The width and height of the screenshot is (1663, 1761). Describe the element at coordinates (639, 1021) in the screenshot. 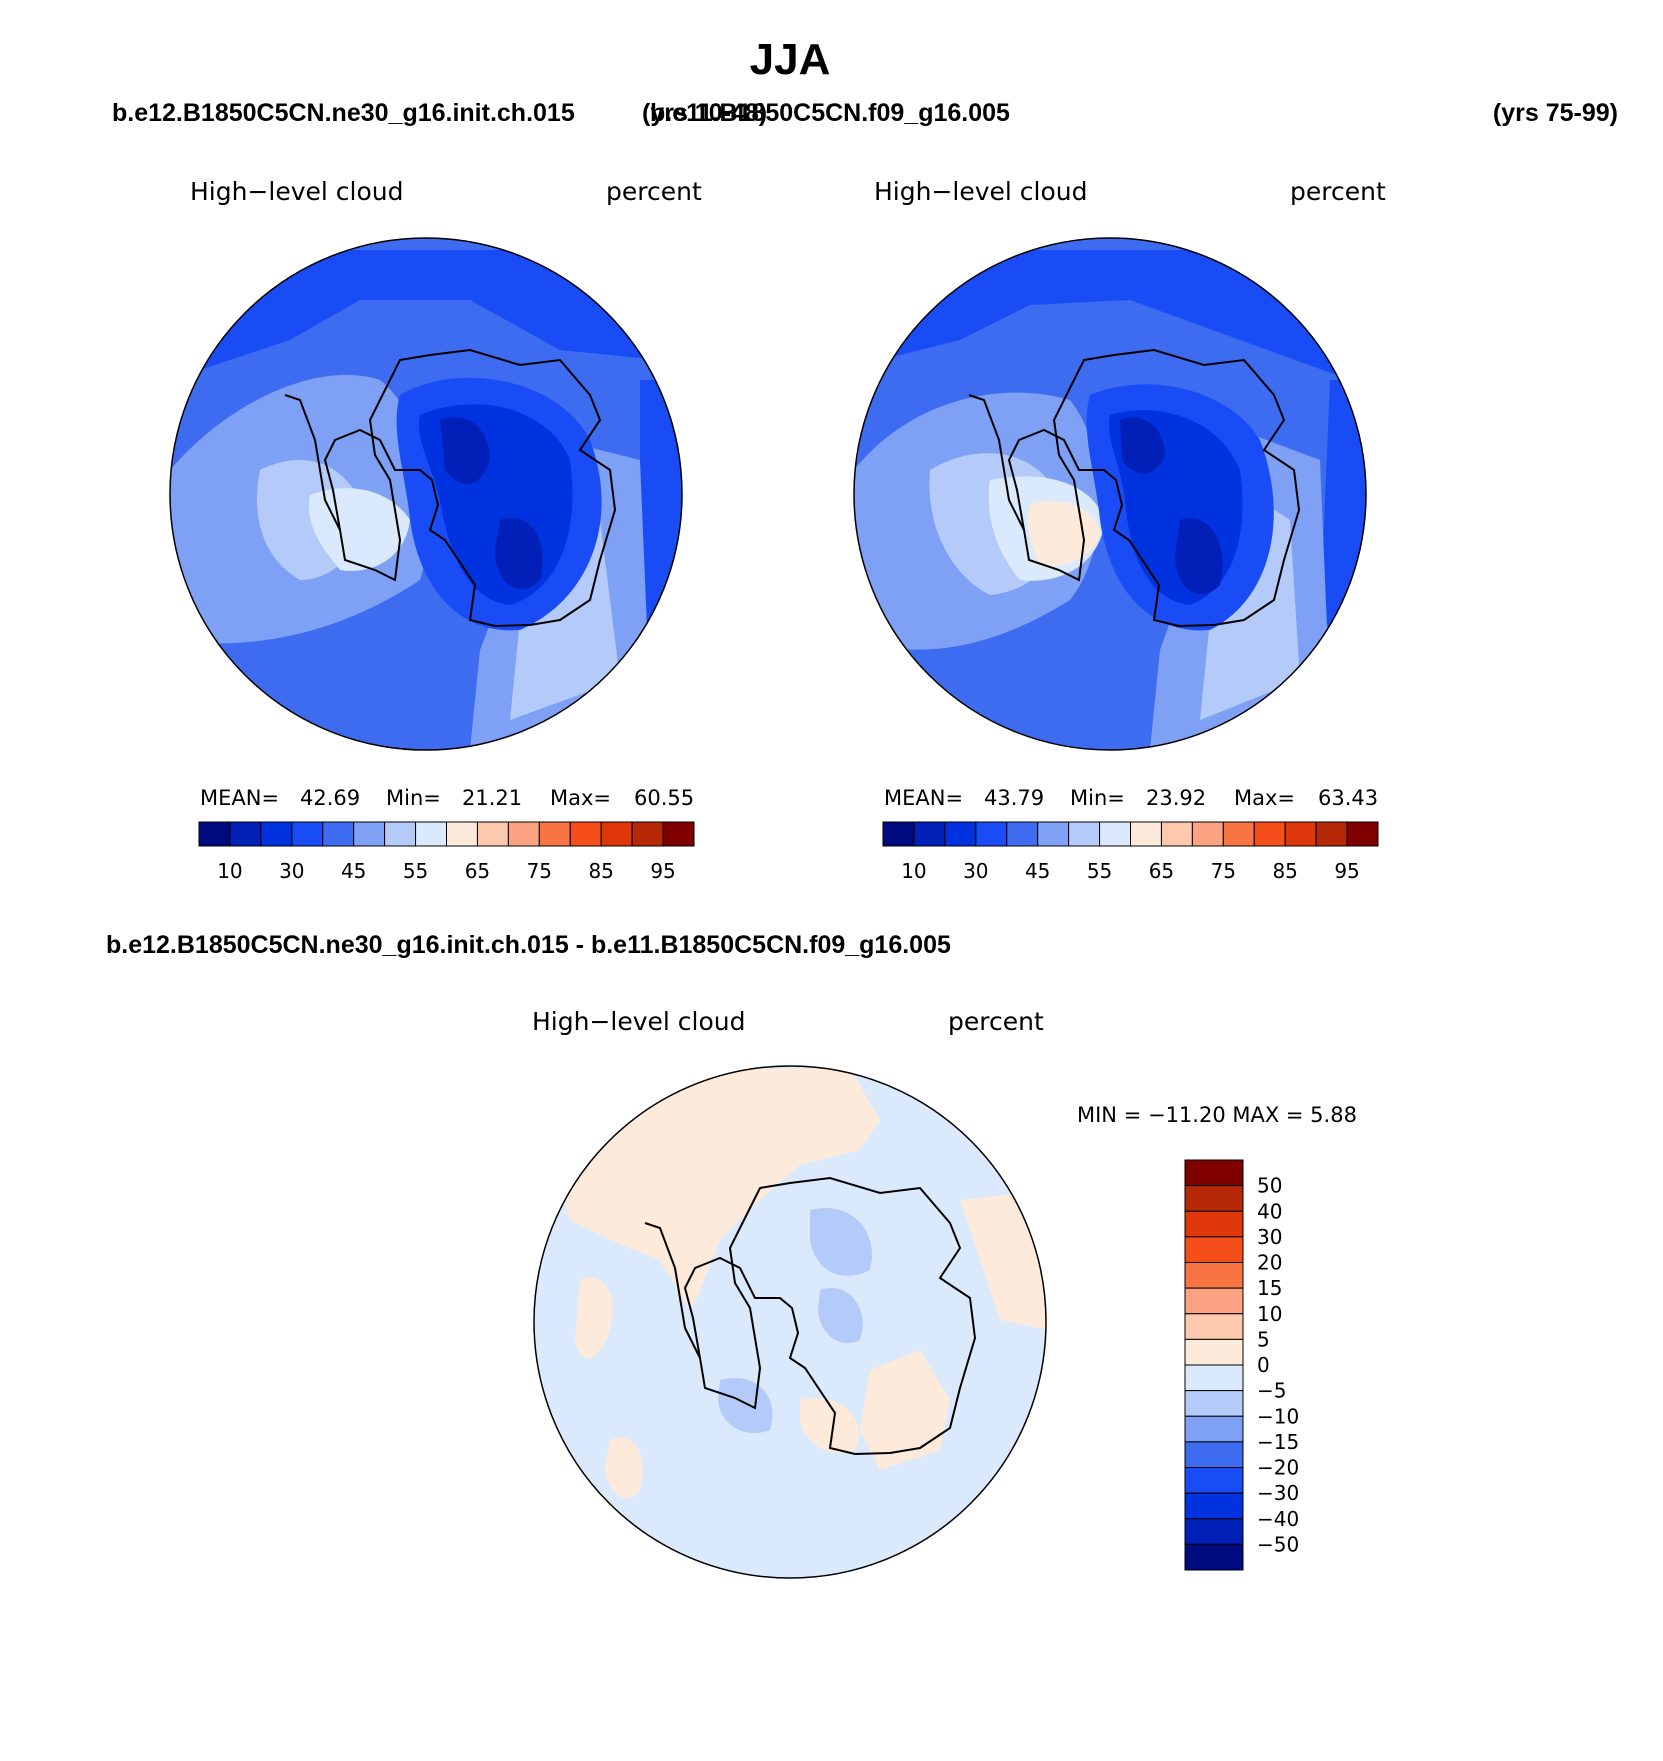

I see `diff-variable: High−level cloud` at that location.